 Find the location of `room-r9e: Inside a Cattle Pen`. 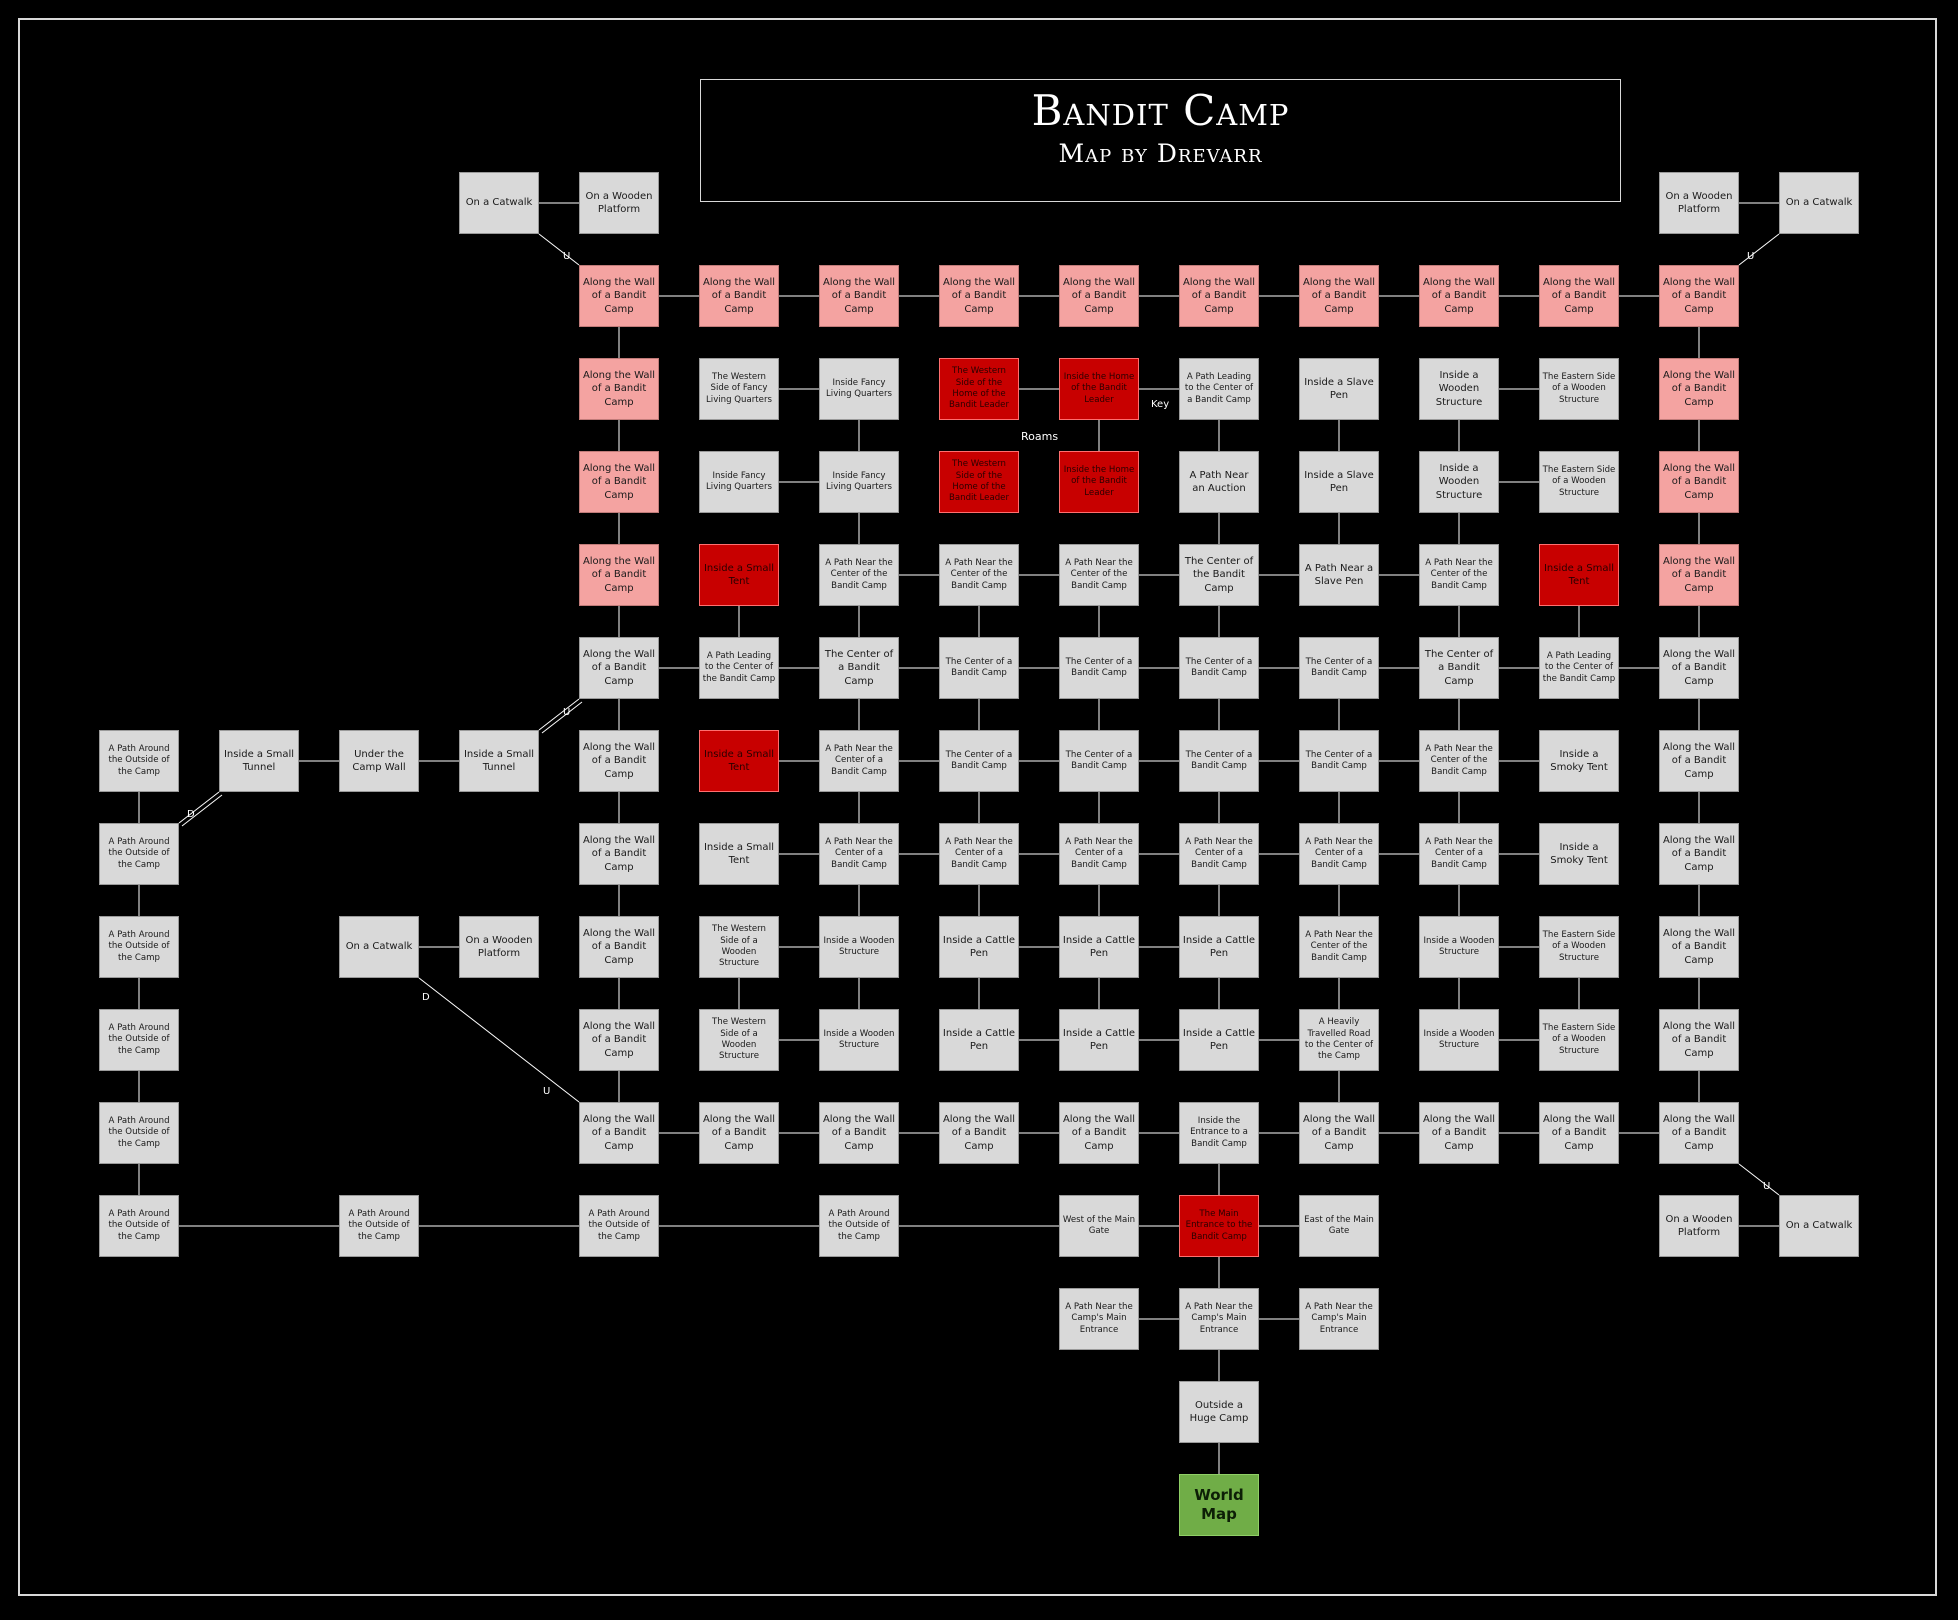

room-r9e: Inside a Cattle Pen is located at coordinates (1099, 1040).